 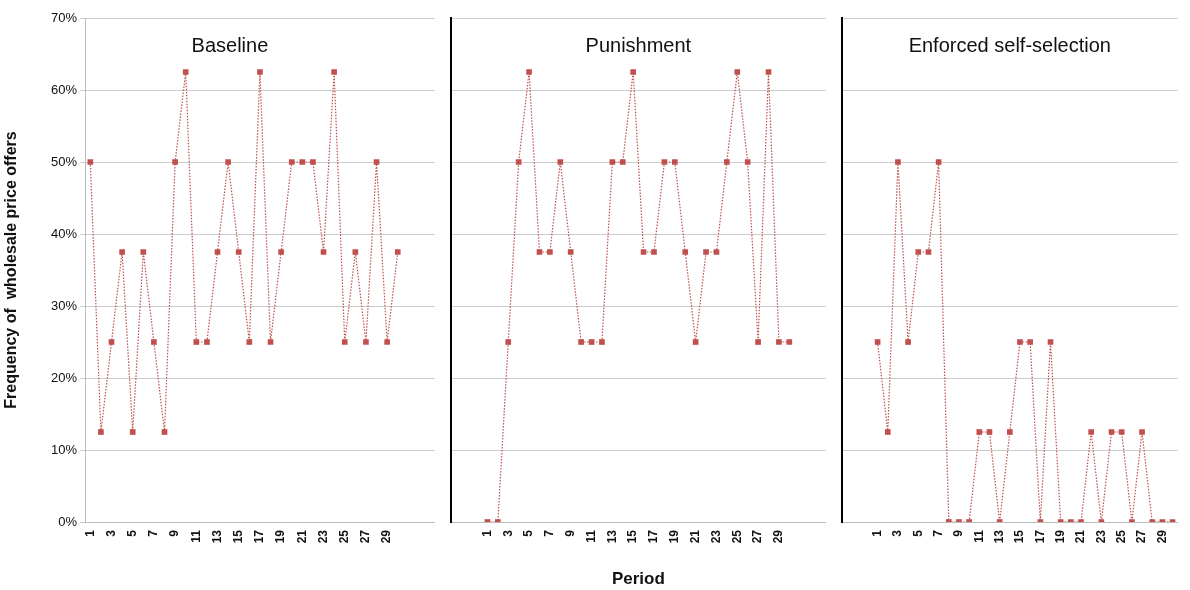 I want to click on text: Punishment, so click(x=638, y=44).